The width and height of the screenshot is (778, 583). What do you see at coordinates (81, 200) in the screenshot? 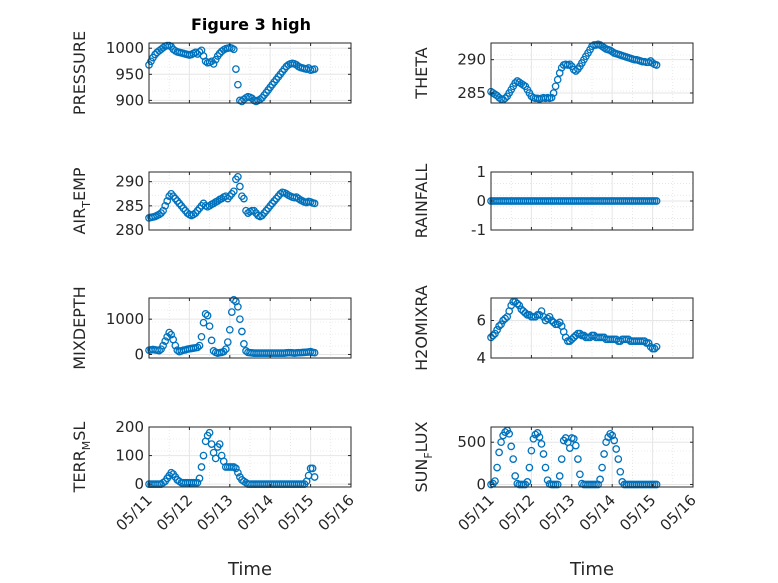
I see `y-axis-label: AIRTEMP` at bounding box center [81, 200].